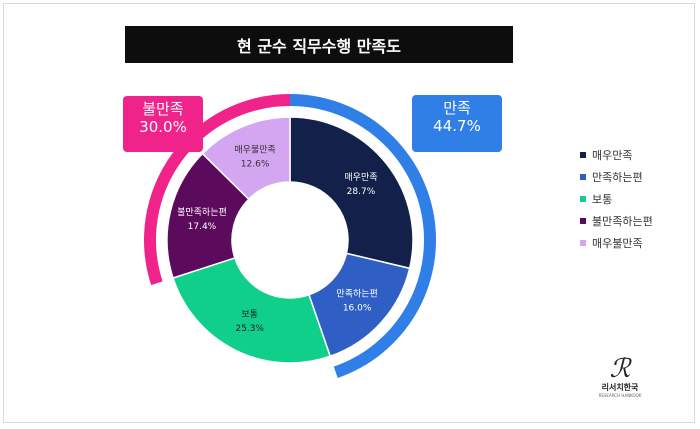  I want to click on slice-label-2: 보통, so click(249, 314).